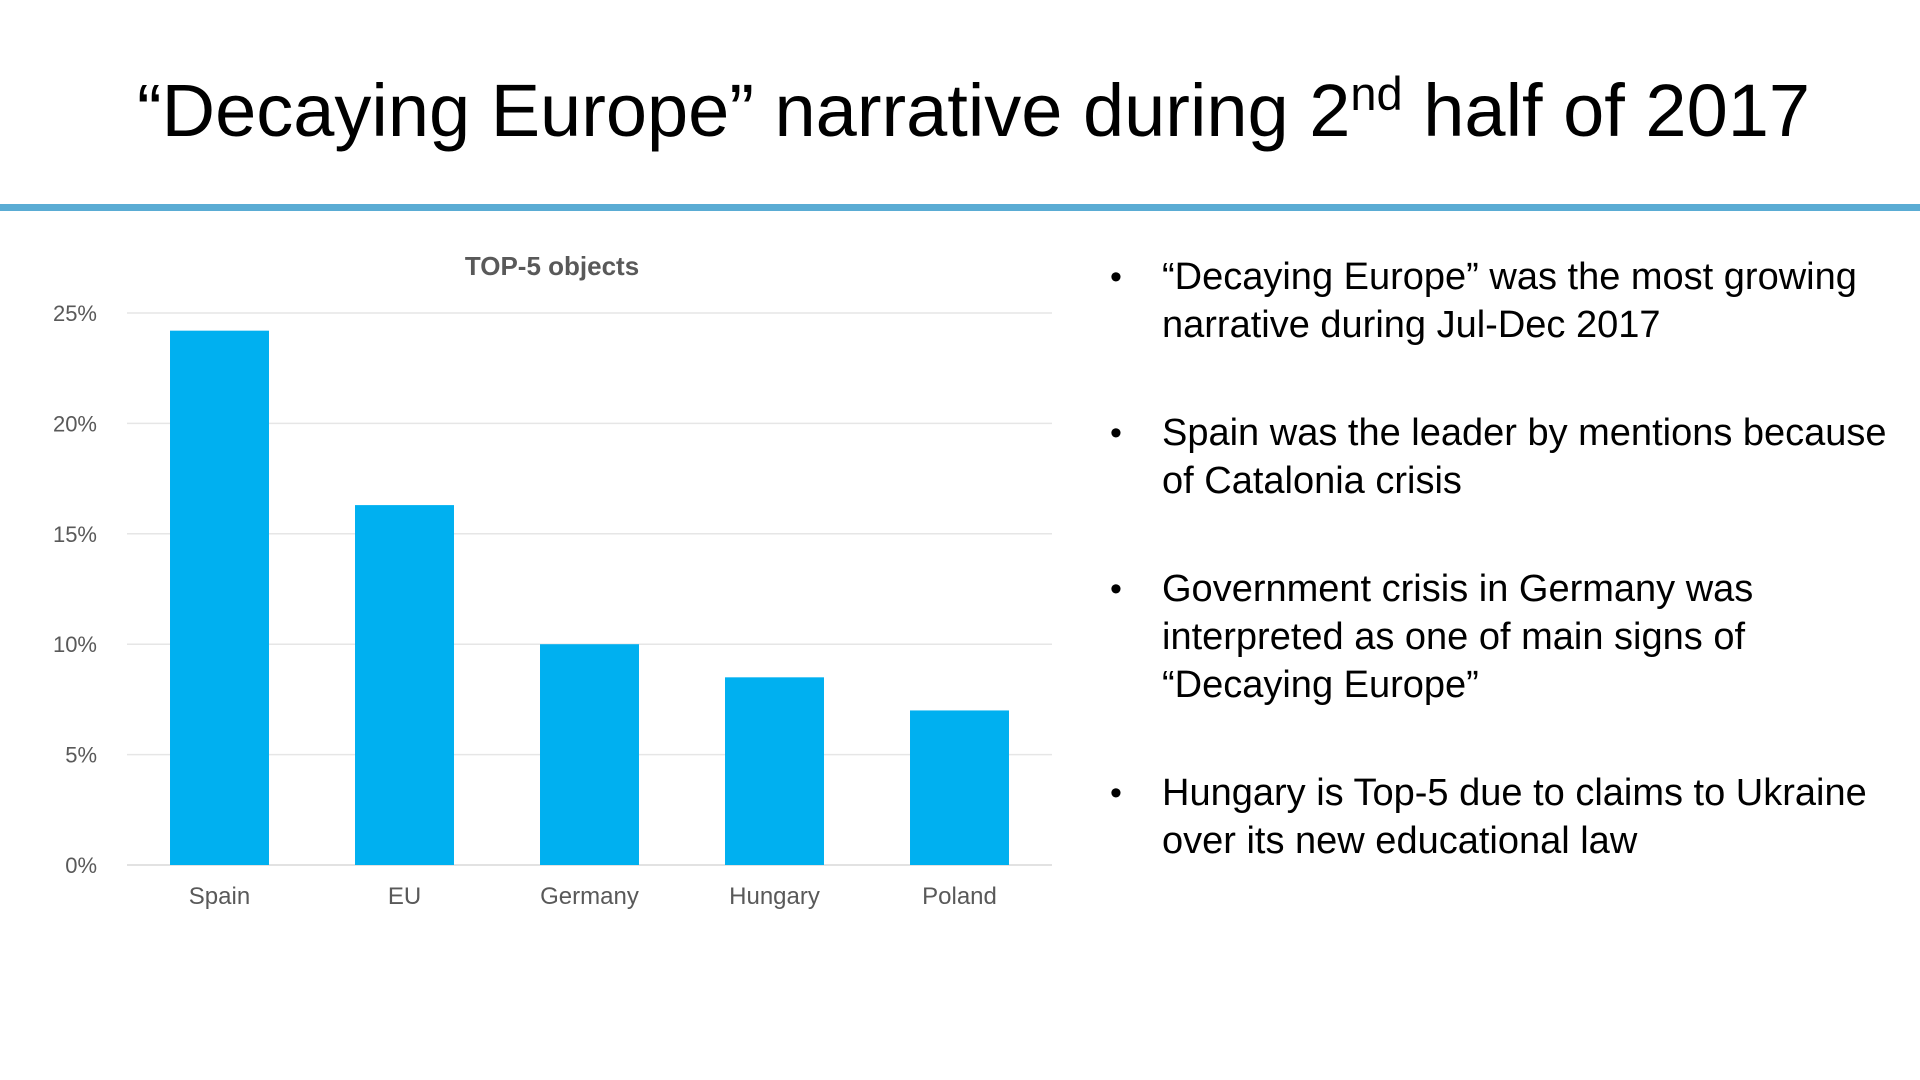 Image resolution: width=1920 pixels, height=1080 pixels. Describe the element at coordinates (75, 313) in the screenshot. I see `y-tick-label: 25%` at that location.